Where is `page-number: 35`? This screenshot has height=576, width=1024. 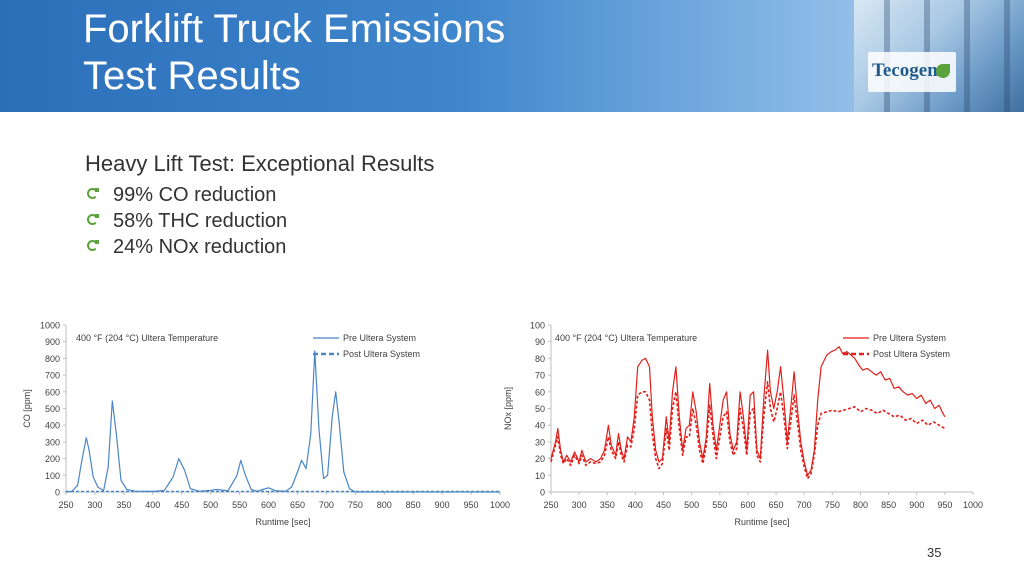 page-number: 35 is located at coordinates (934, 552).